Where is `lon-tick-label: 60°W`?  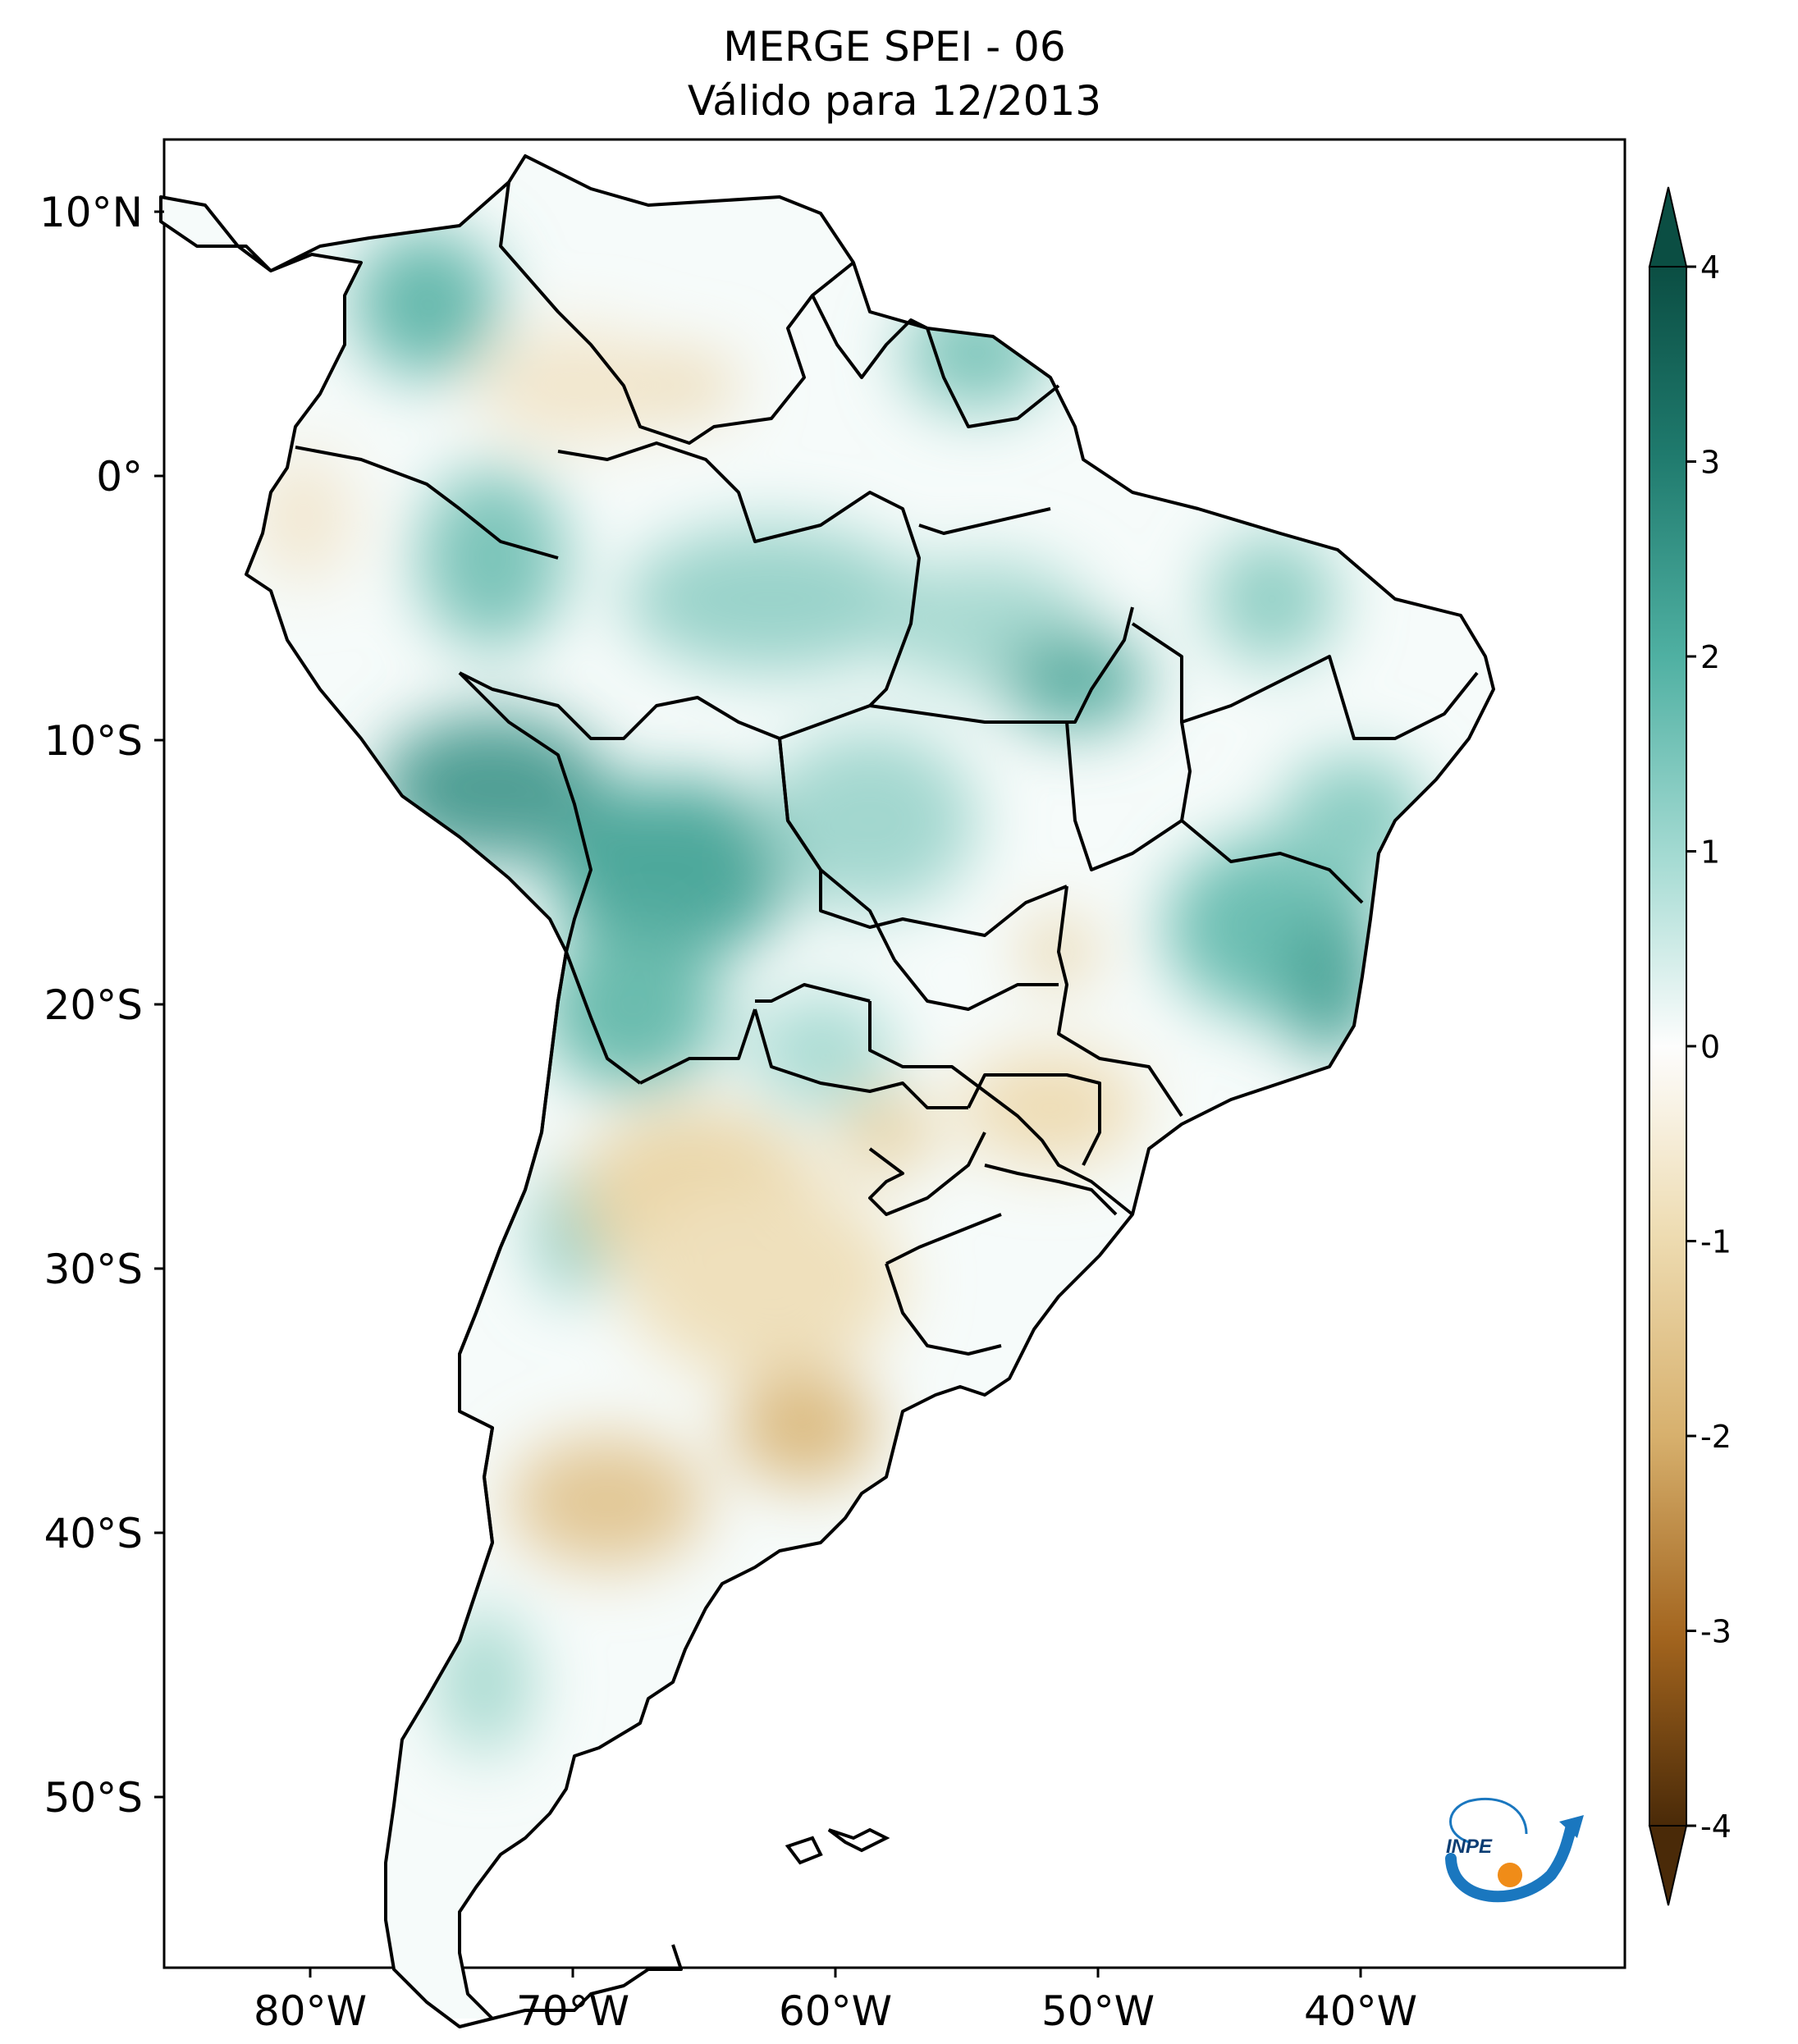
lon-tick-label: 60°W is located at coordinates (835, 2011).